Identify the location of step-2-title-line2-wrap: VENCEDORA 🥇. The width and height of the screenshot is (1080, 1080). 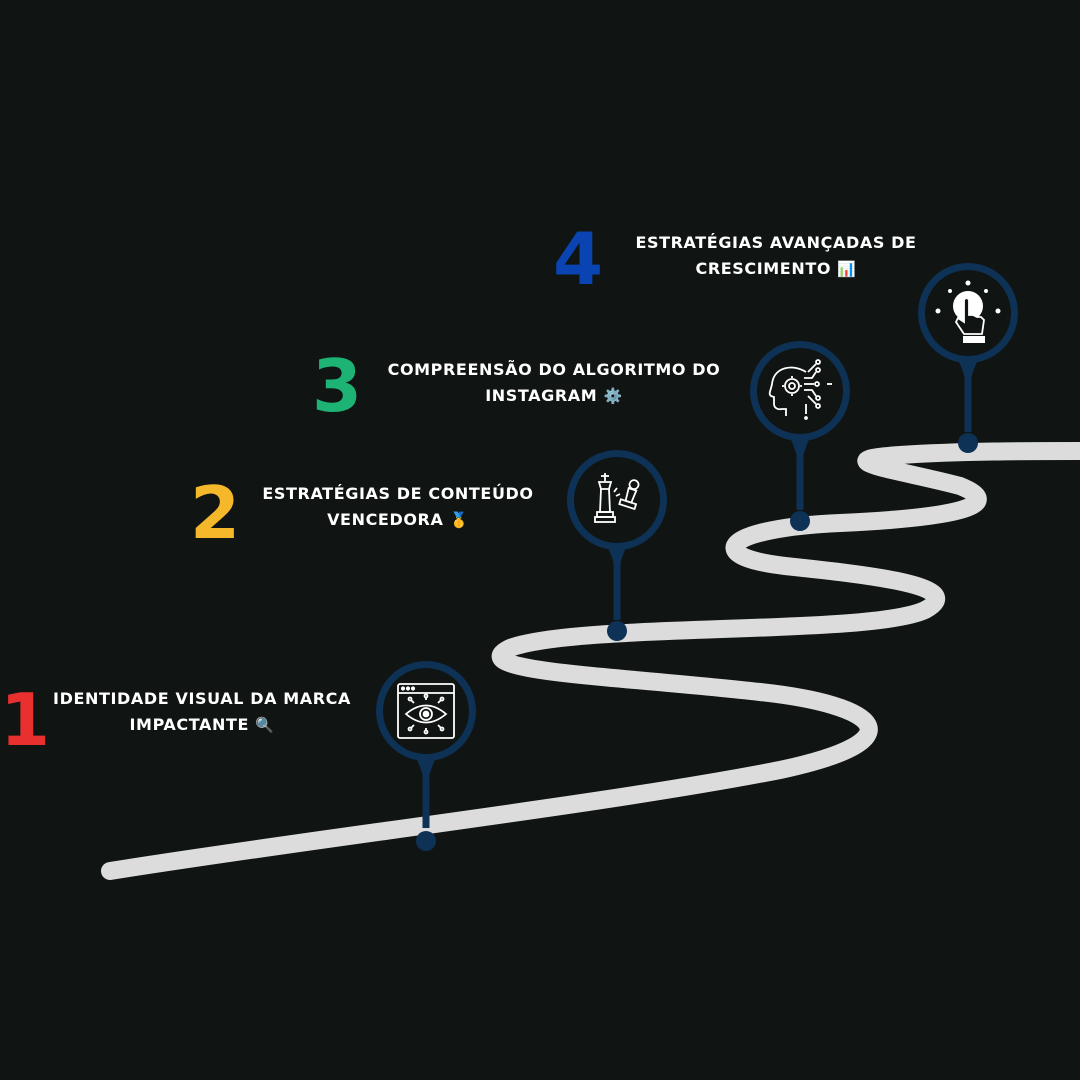
(397, 520).